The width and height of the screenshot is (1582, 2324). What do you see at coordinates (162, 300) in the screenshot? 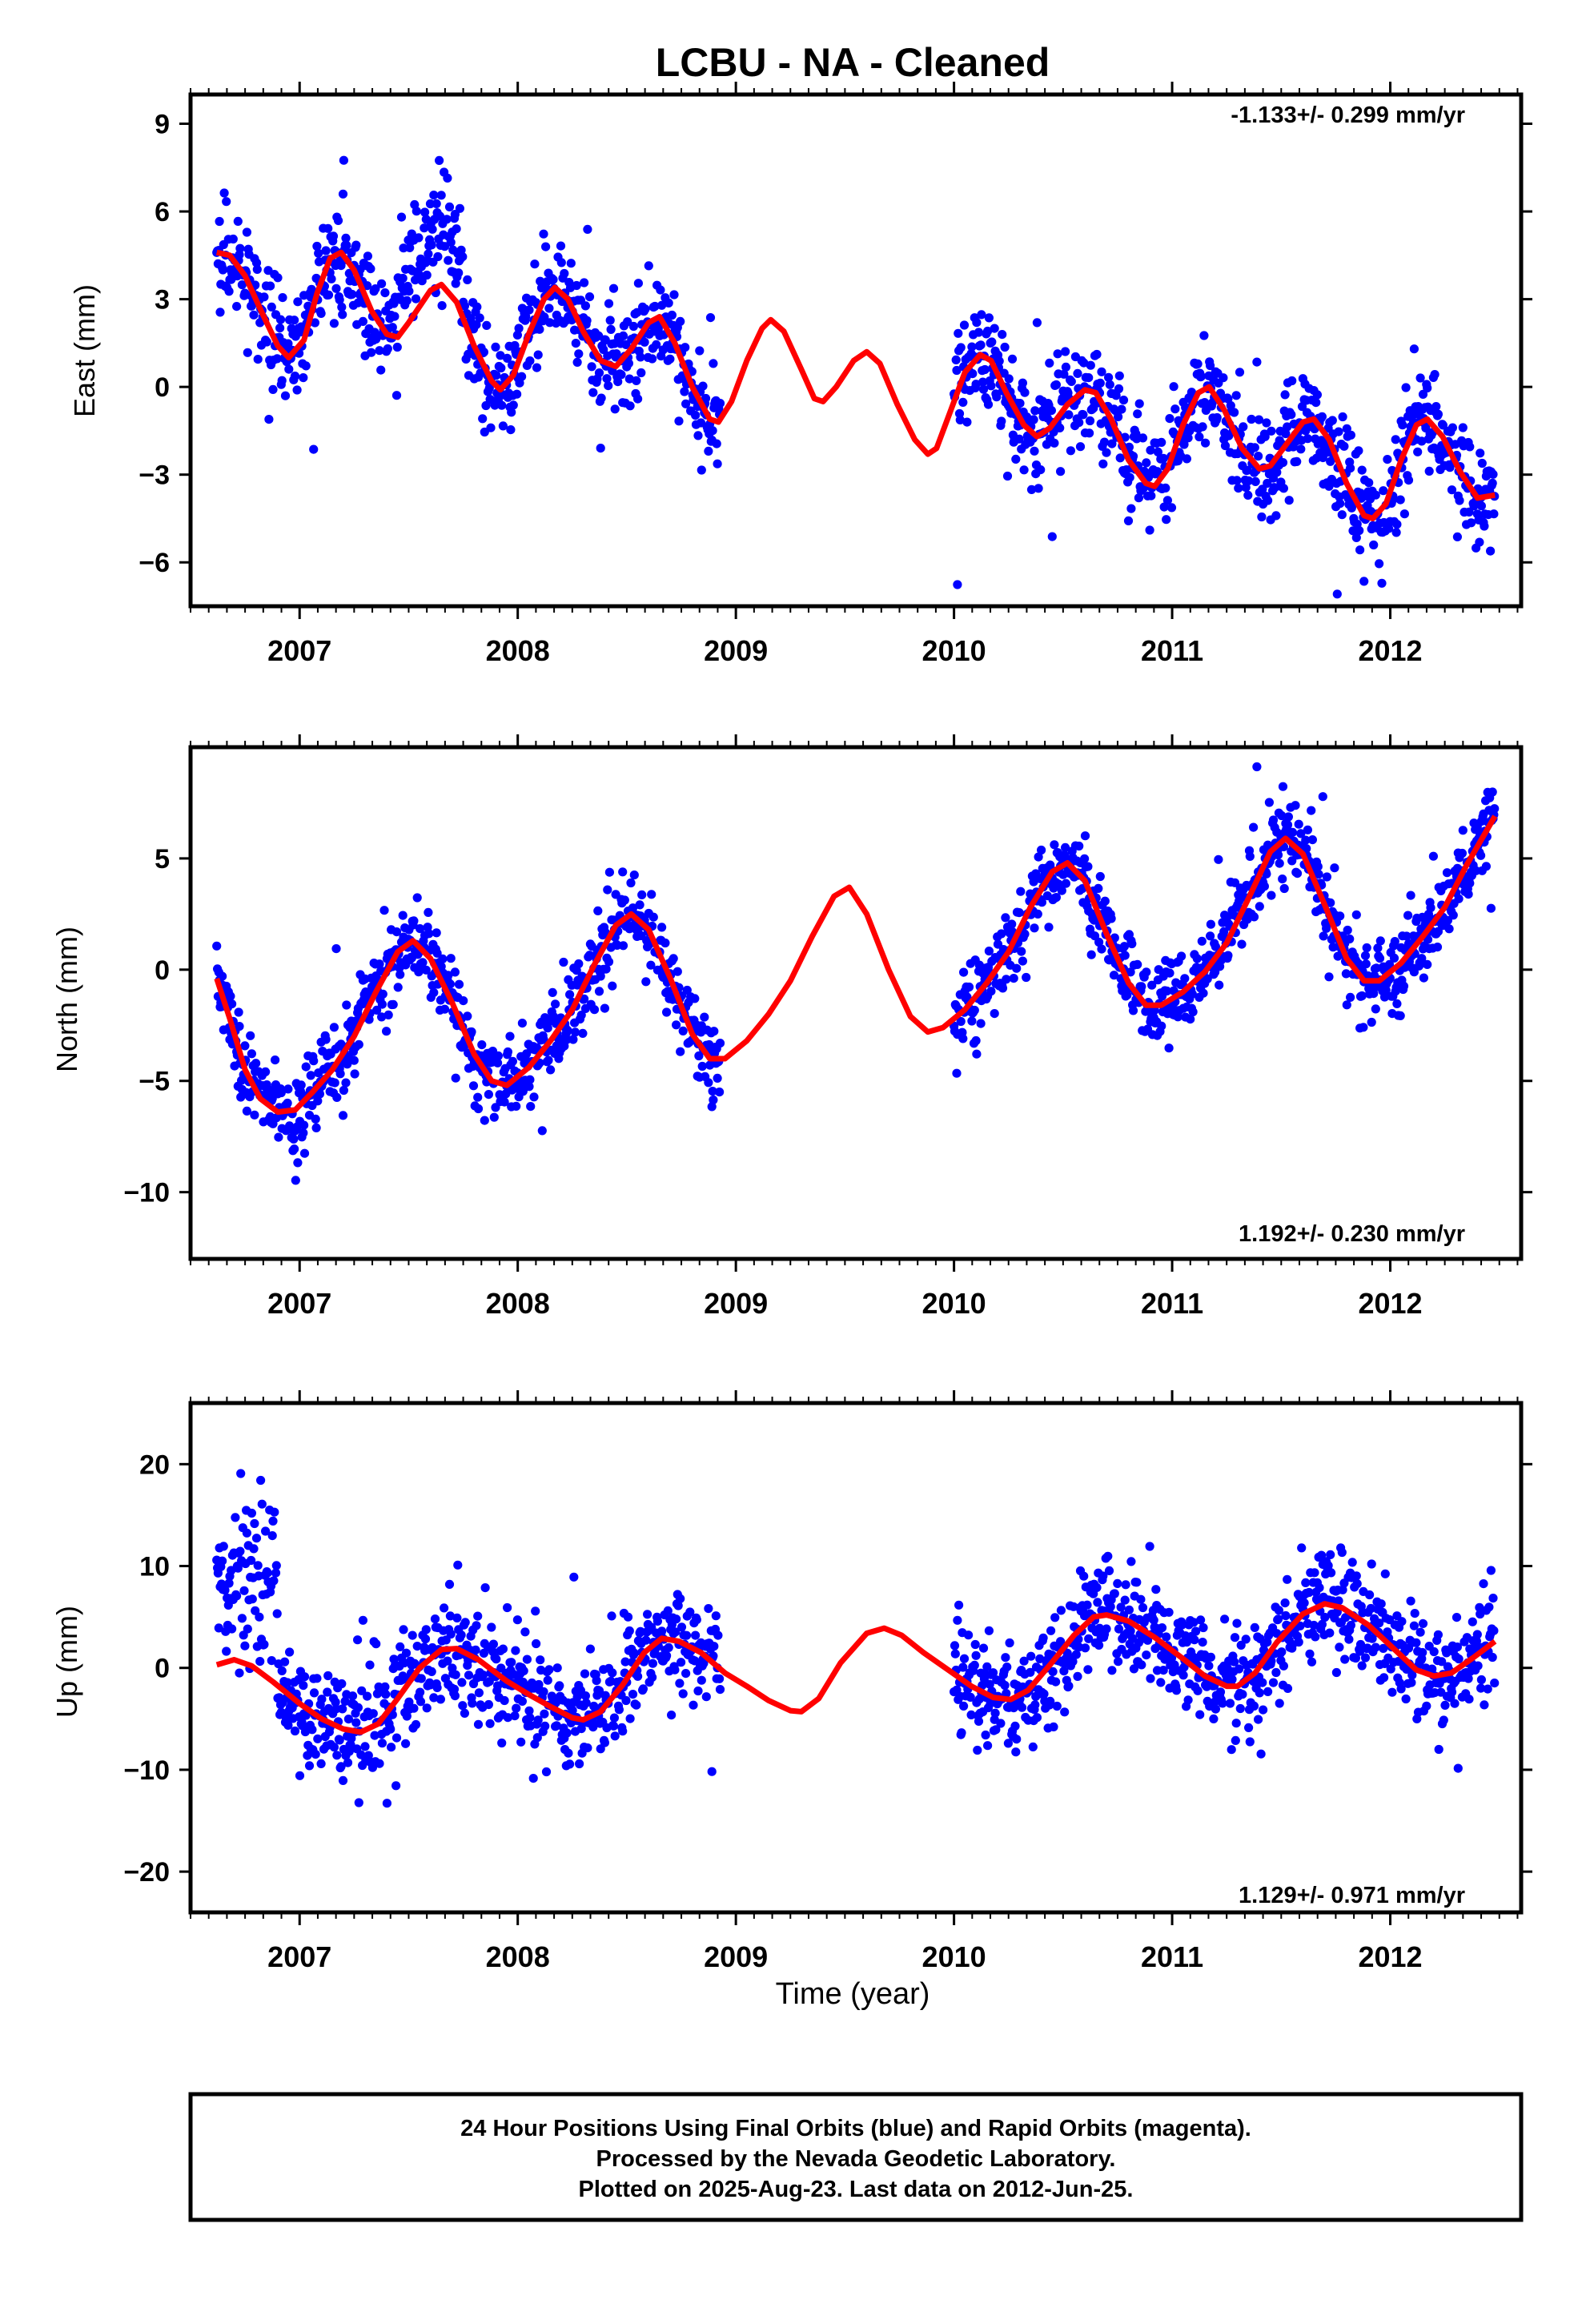
I see `east-y-tick-label: 3` at bounding box center [162, 300].